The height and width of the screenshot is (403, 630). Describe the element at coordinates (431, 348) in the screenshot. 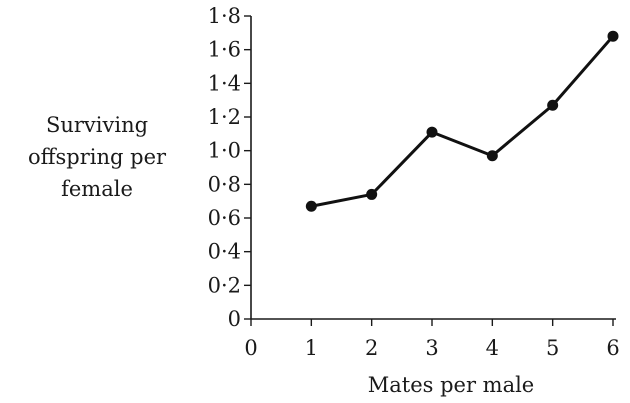

I see `x-tick-label: 3` at that location.